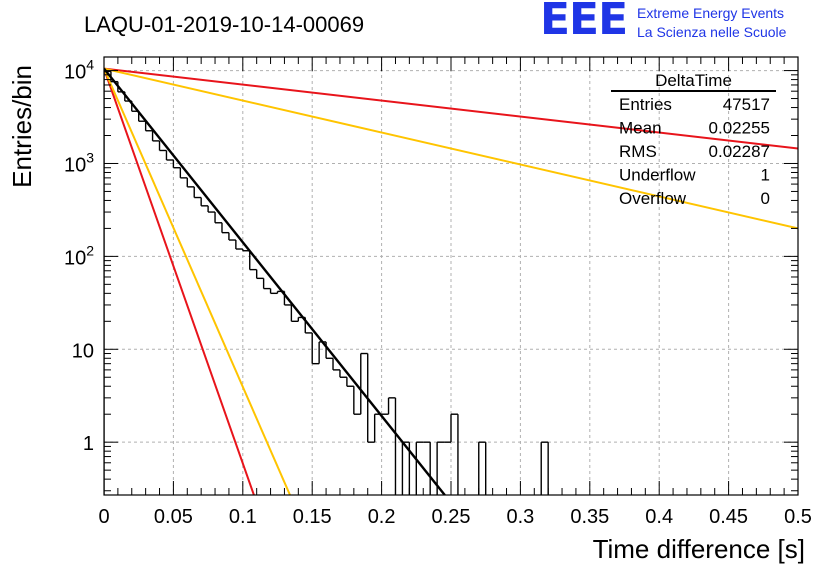  I want to click on x-axis-label: Time difference [s], so click(699, 549).